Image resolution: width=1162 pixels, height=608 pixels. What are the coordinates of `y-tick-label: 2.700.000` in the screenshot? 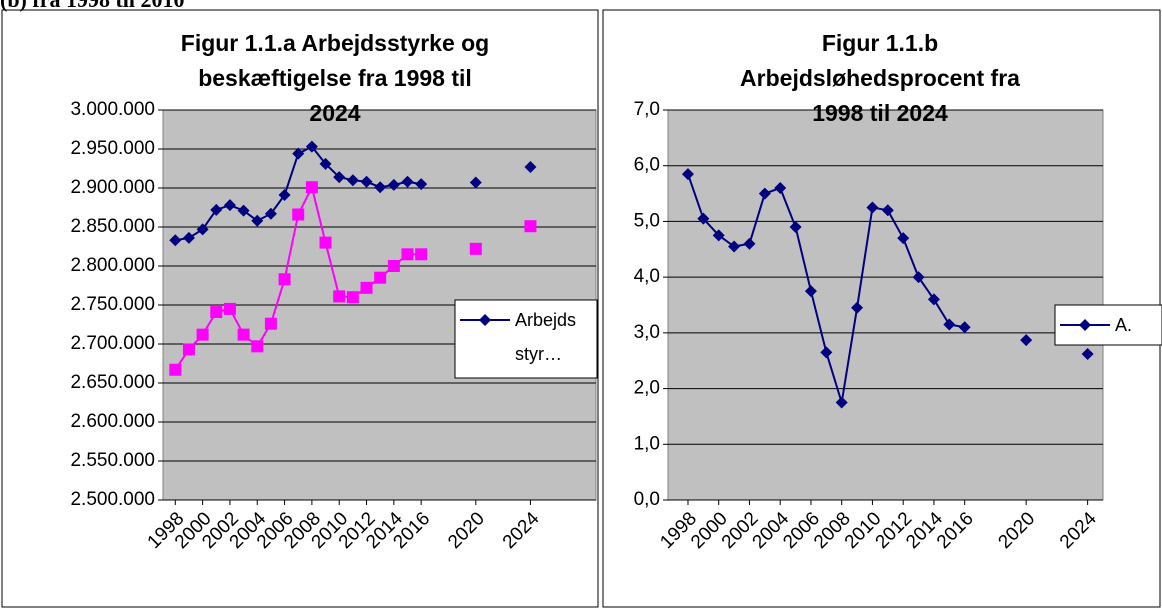 It's located at (112, 343).